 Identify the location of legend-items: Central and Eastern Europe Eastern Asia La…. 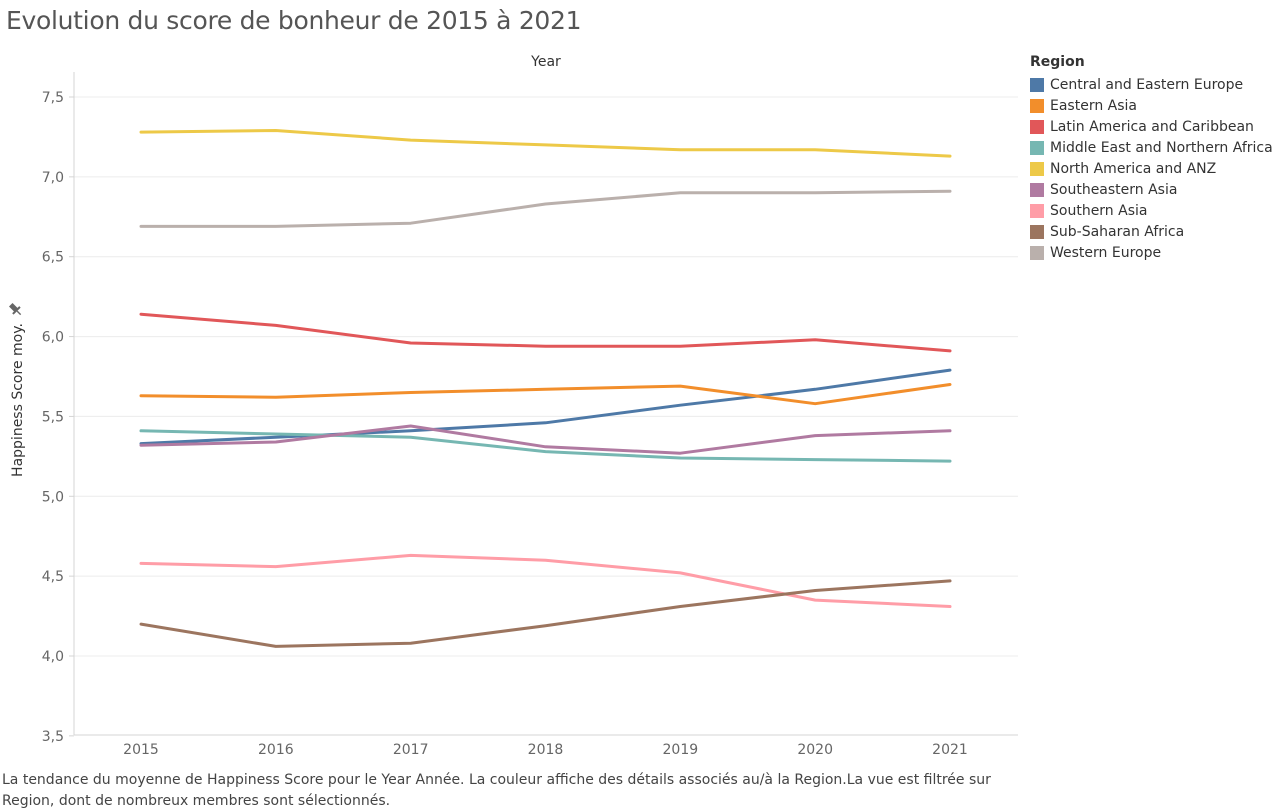
(1151, 168).